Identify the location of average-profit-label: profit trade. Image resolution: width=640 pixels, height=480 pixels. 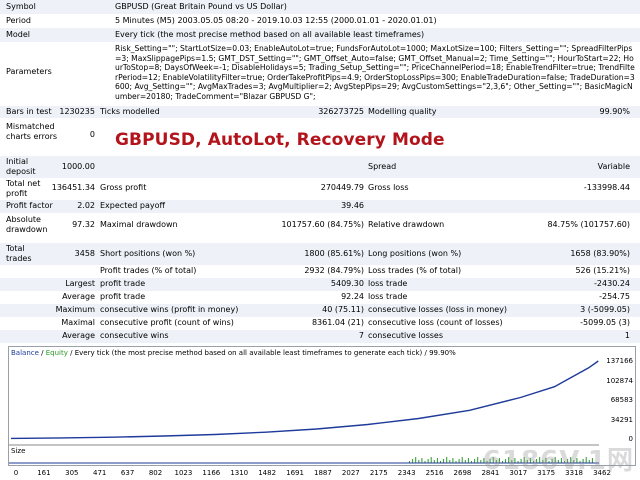
(123, 296).